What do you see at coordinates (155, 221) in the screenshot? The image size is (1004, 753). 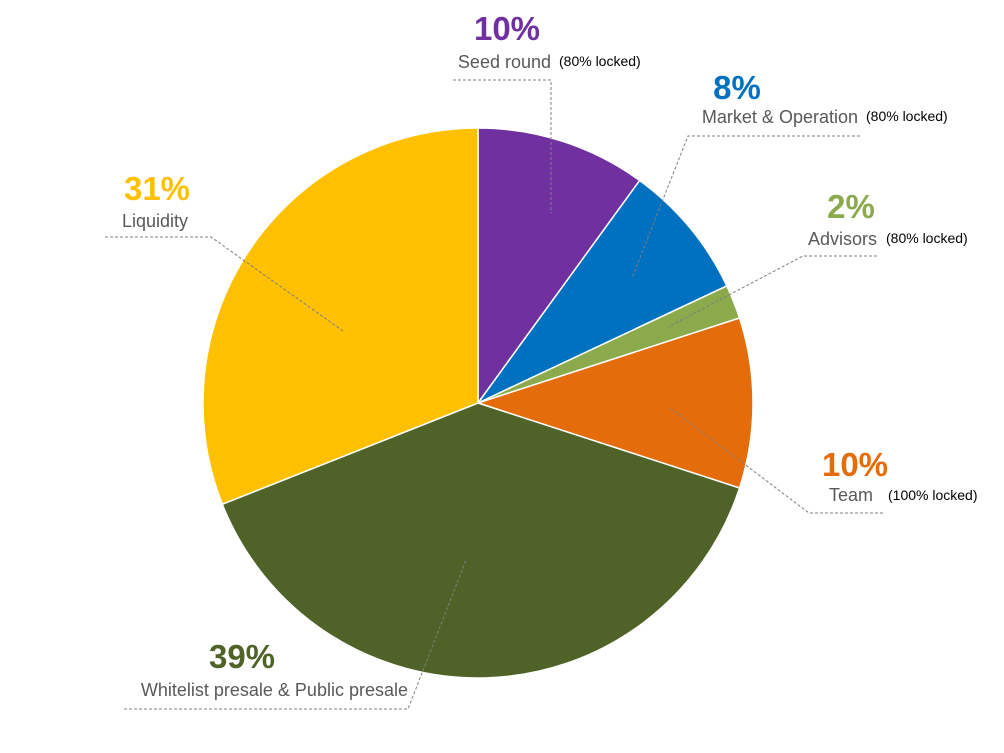 I see `category-label-liquidity: Liquidity` at bounding box center [155, 221].